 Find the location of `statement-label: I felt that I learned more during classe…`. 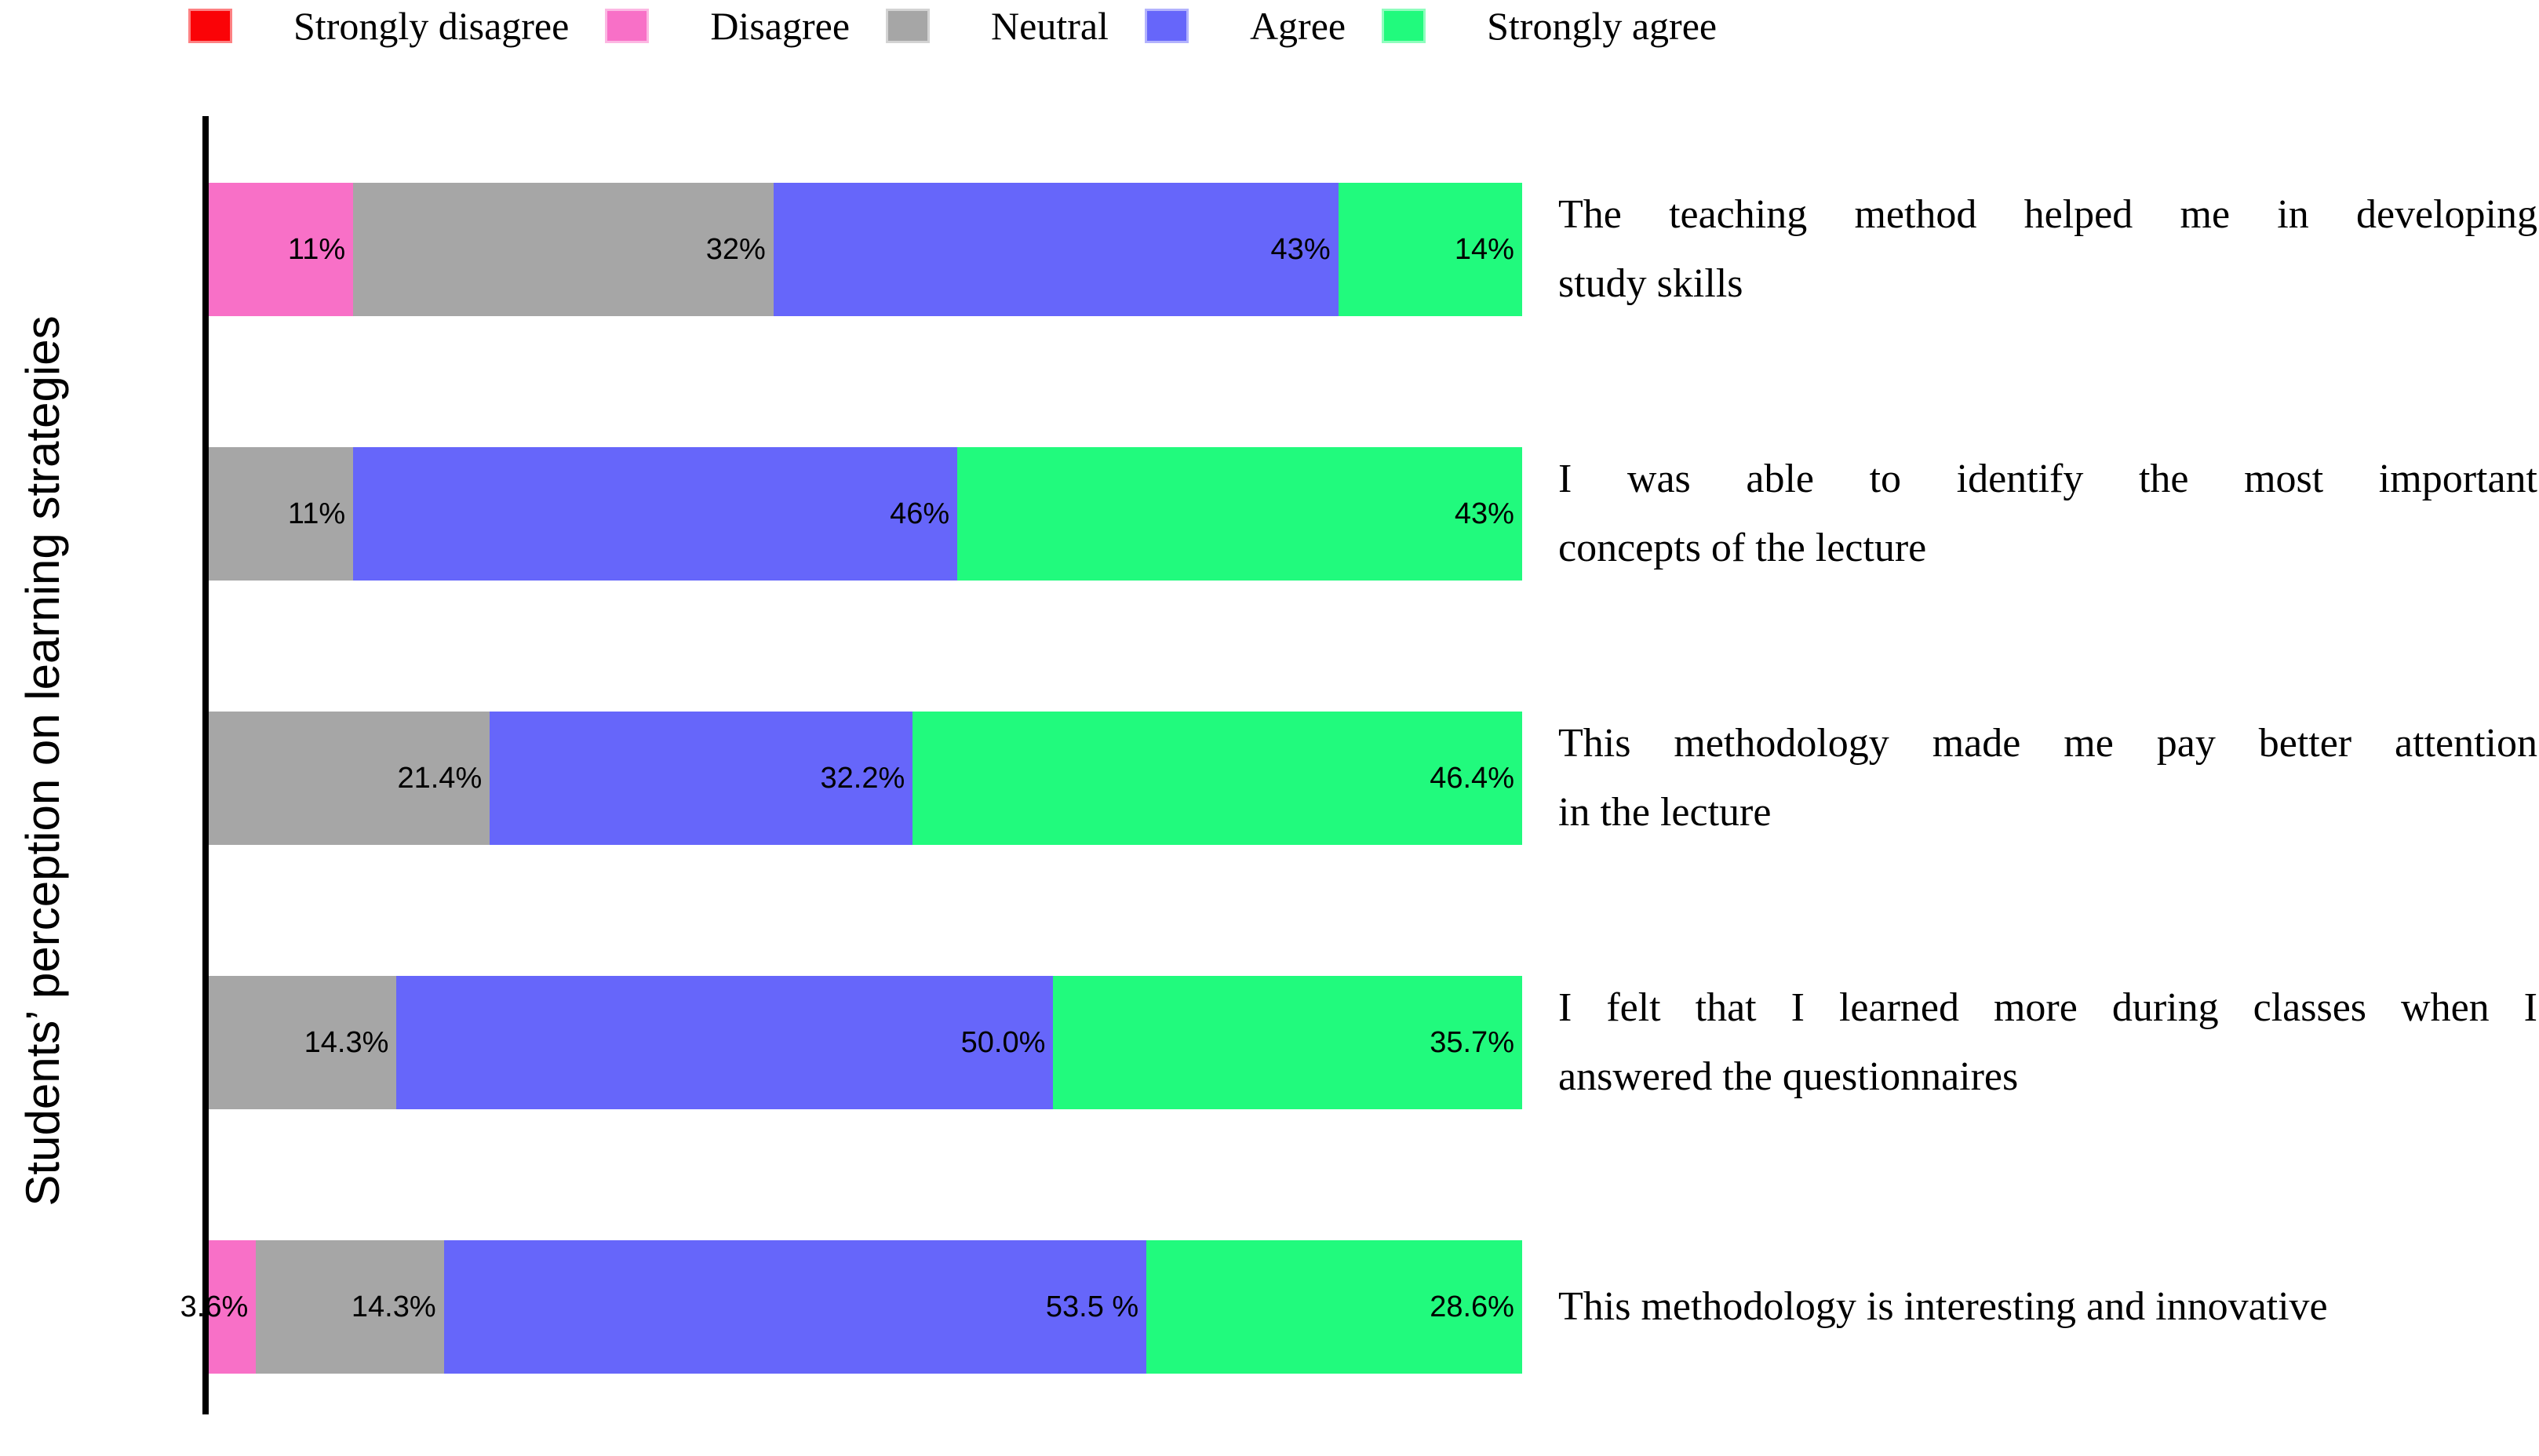

statement-label: I felt that I learned more during classe… is located at coordinates (2047, 1043).